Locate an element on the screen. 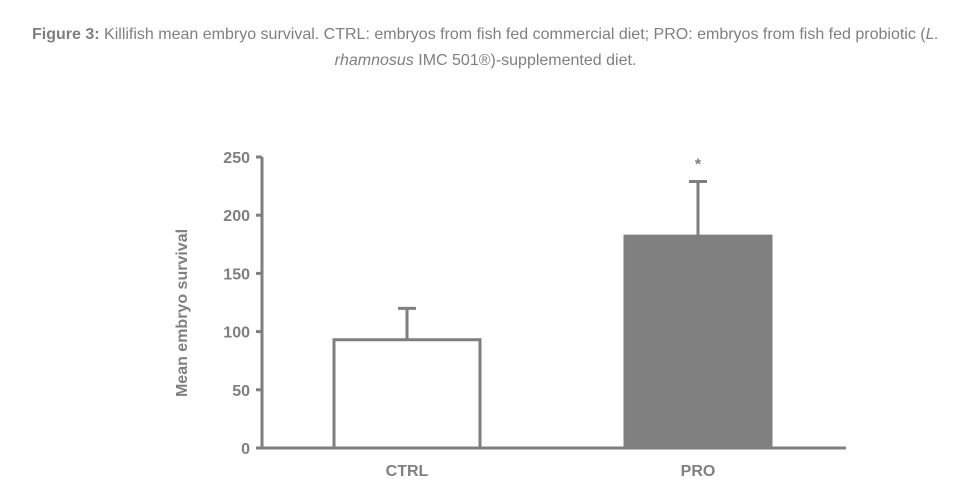  bar-pro is located at coordinates (698, 342).